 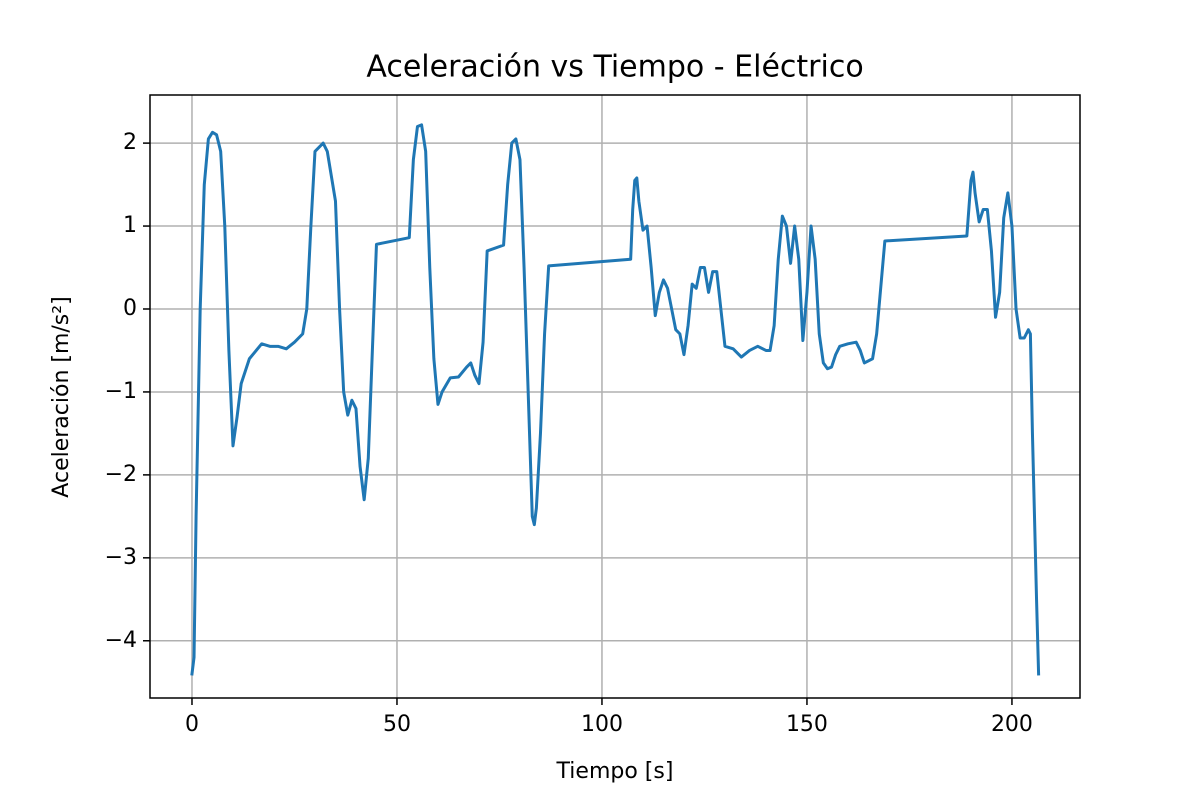 I want to click on x-tick-label: 0, so click(x=192, y=724).